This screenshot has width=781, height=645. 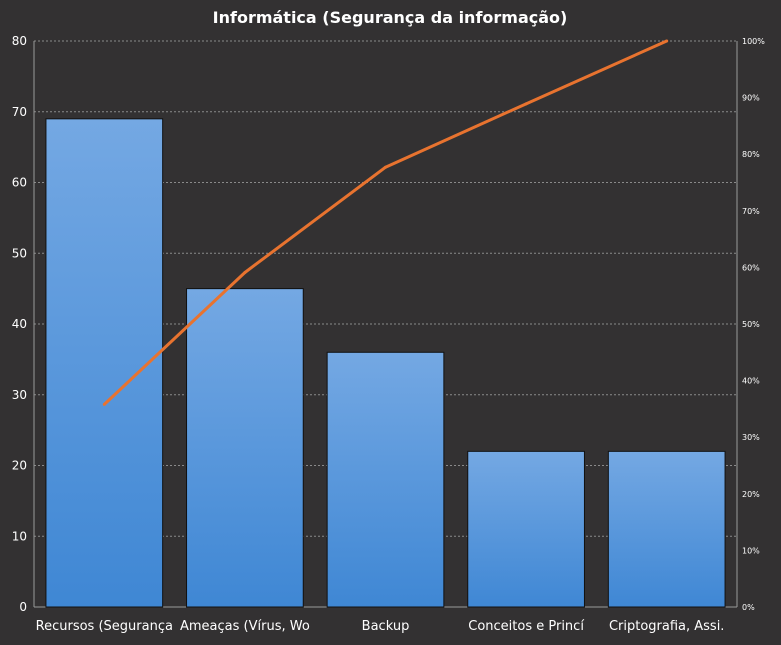 What do you see at coordinates (19, 324) in the screenshot?
I see `y-tick-label: 40` at bounding box center [19, 324].